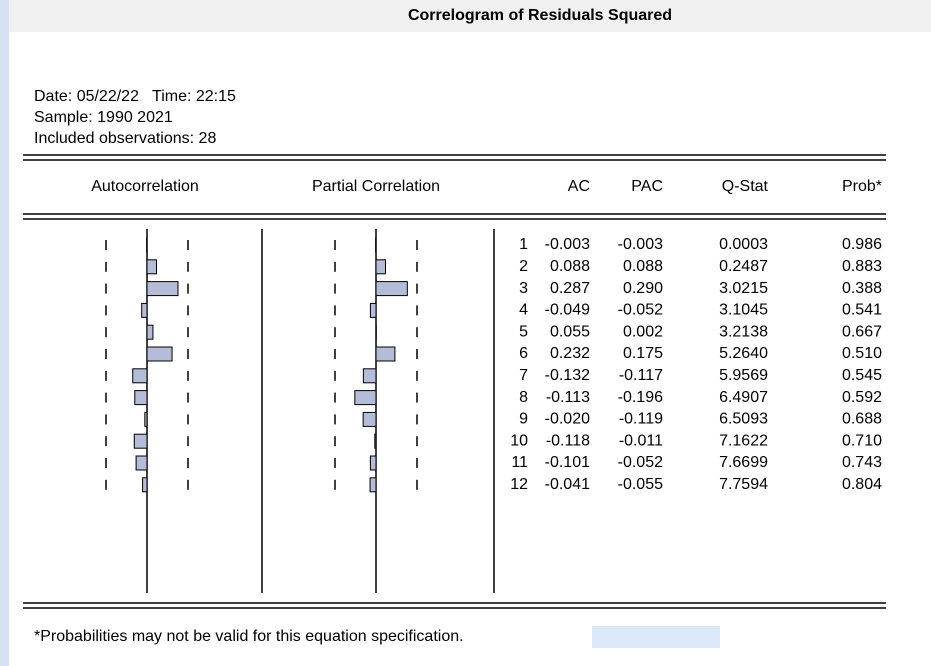 The width and height of the screenshot is (931, 666). I want to click on cell: 5.2640, so click(743, 353).